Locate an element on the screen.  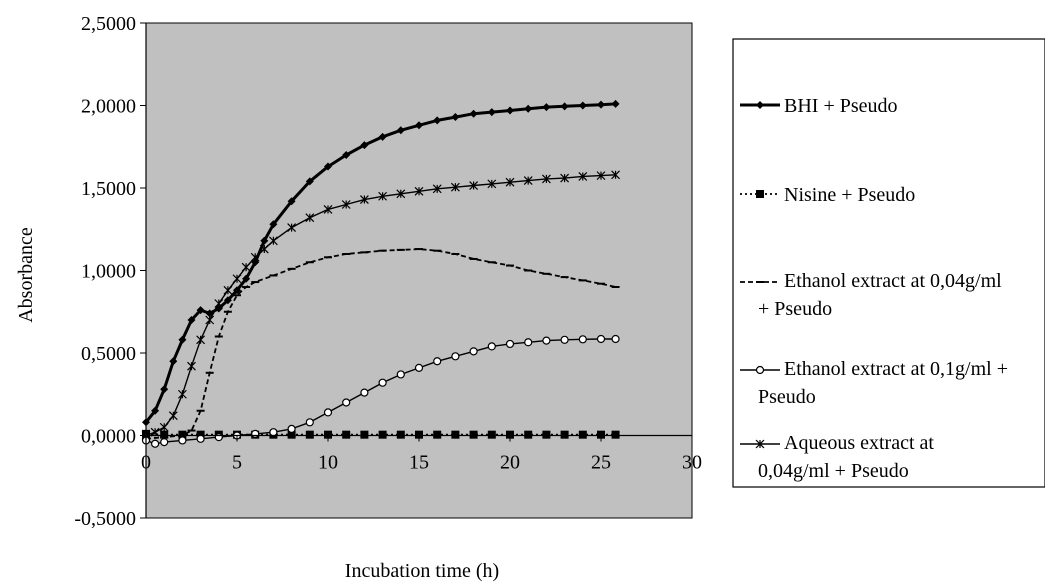
legend-label: Aqueous extract at is located at coordinates (859, 443).